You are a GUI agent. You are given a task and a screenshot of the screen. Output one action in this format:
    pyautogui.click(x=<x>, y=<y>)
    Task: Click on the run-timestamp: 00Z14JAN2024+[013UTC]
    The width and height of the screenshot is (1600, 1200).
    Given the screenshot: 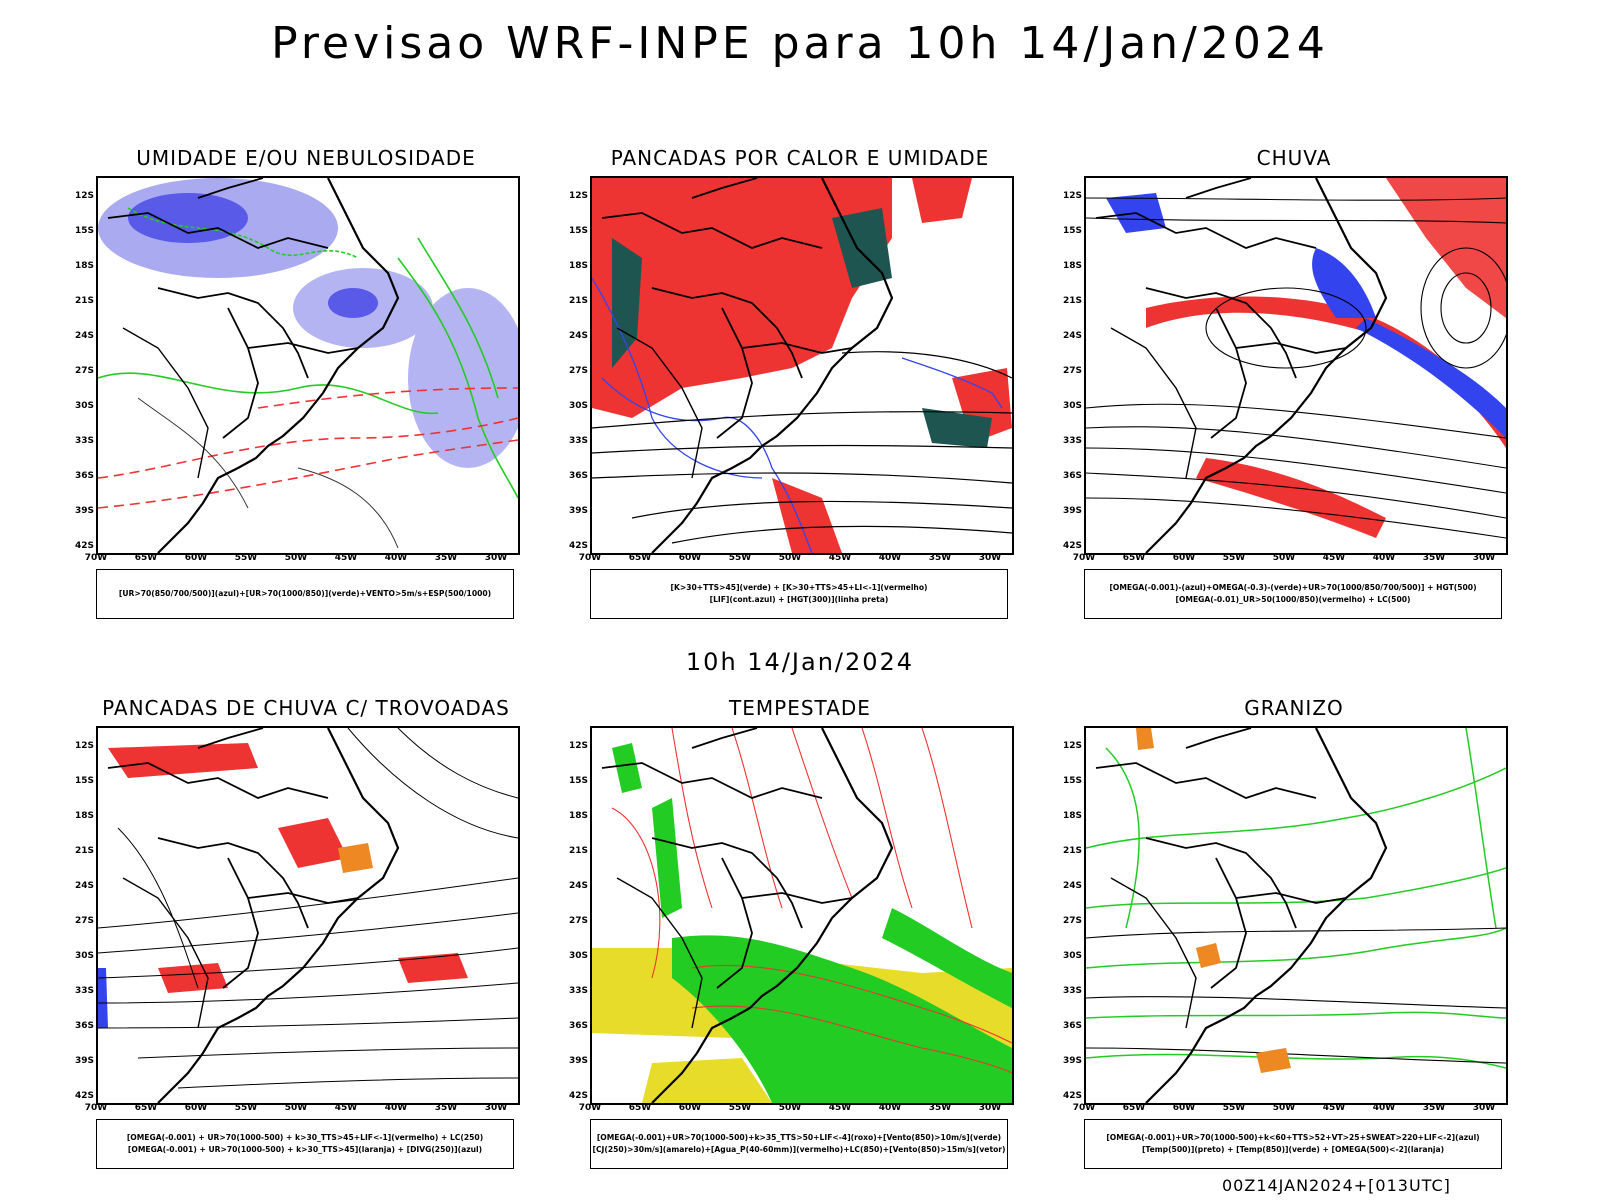 What is the action you would take?
    pyautogui.click(x=1336, y=1185)
    